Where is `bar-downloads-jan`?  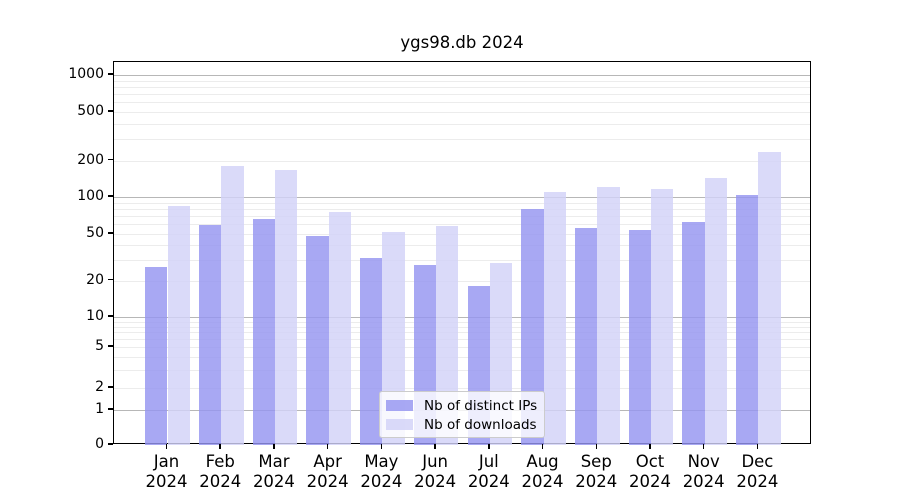 bar-downloads-jan is located at coordinates (178, 325).